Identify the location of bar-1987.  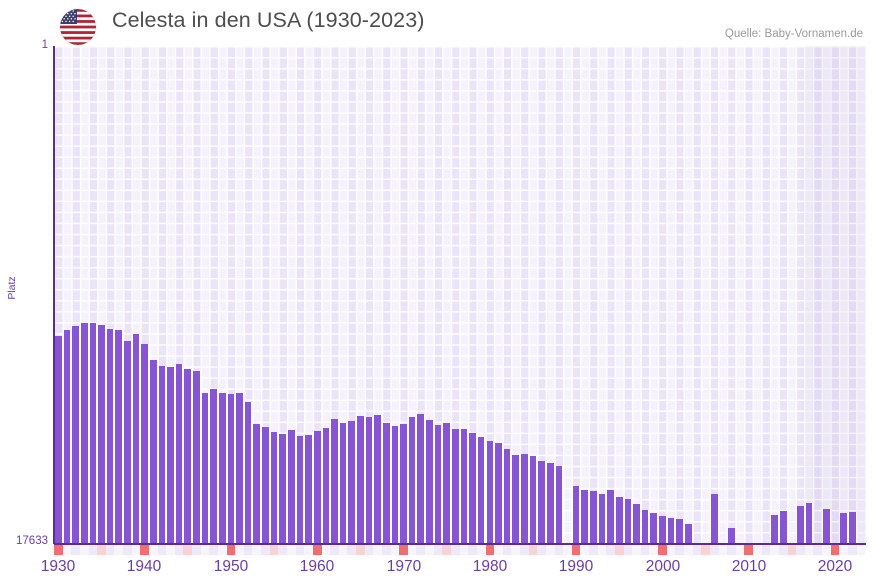
(550, 503).